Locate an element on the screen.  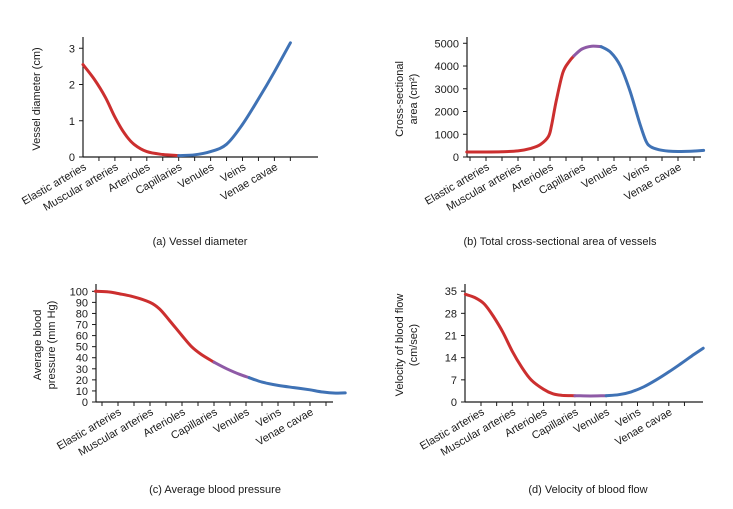
y-tick-label: 7 is located at coordinates (454, 381).